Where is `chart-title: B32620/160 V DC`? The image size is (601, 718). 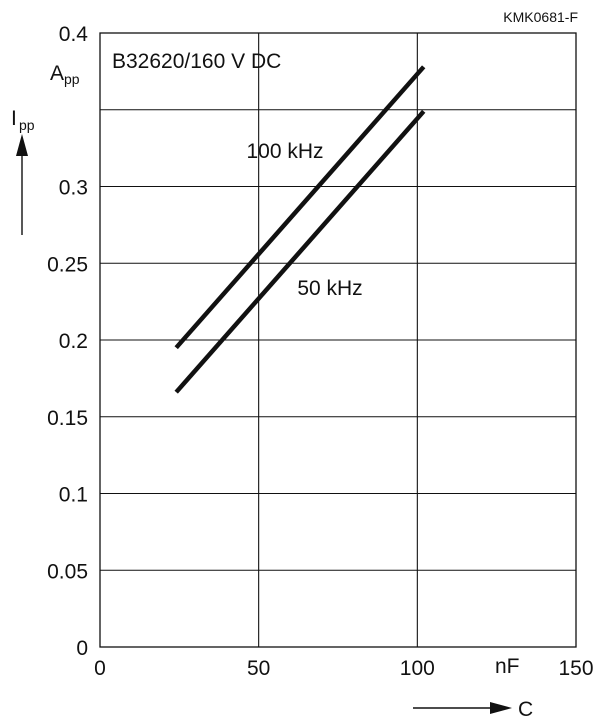 chart-title: B32620/160 V DC is located at coordinates (196, 61).